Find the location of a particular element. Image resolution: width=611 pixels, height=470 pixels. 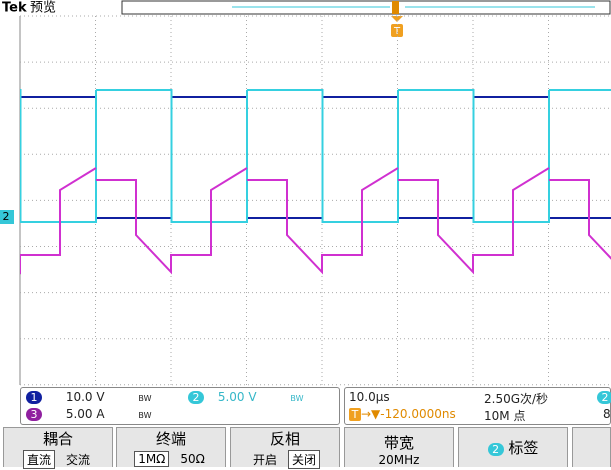

coupling-title: 耦合 is located at coordinates (57, 439).